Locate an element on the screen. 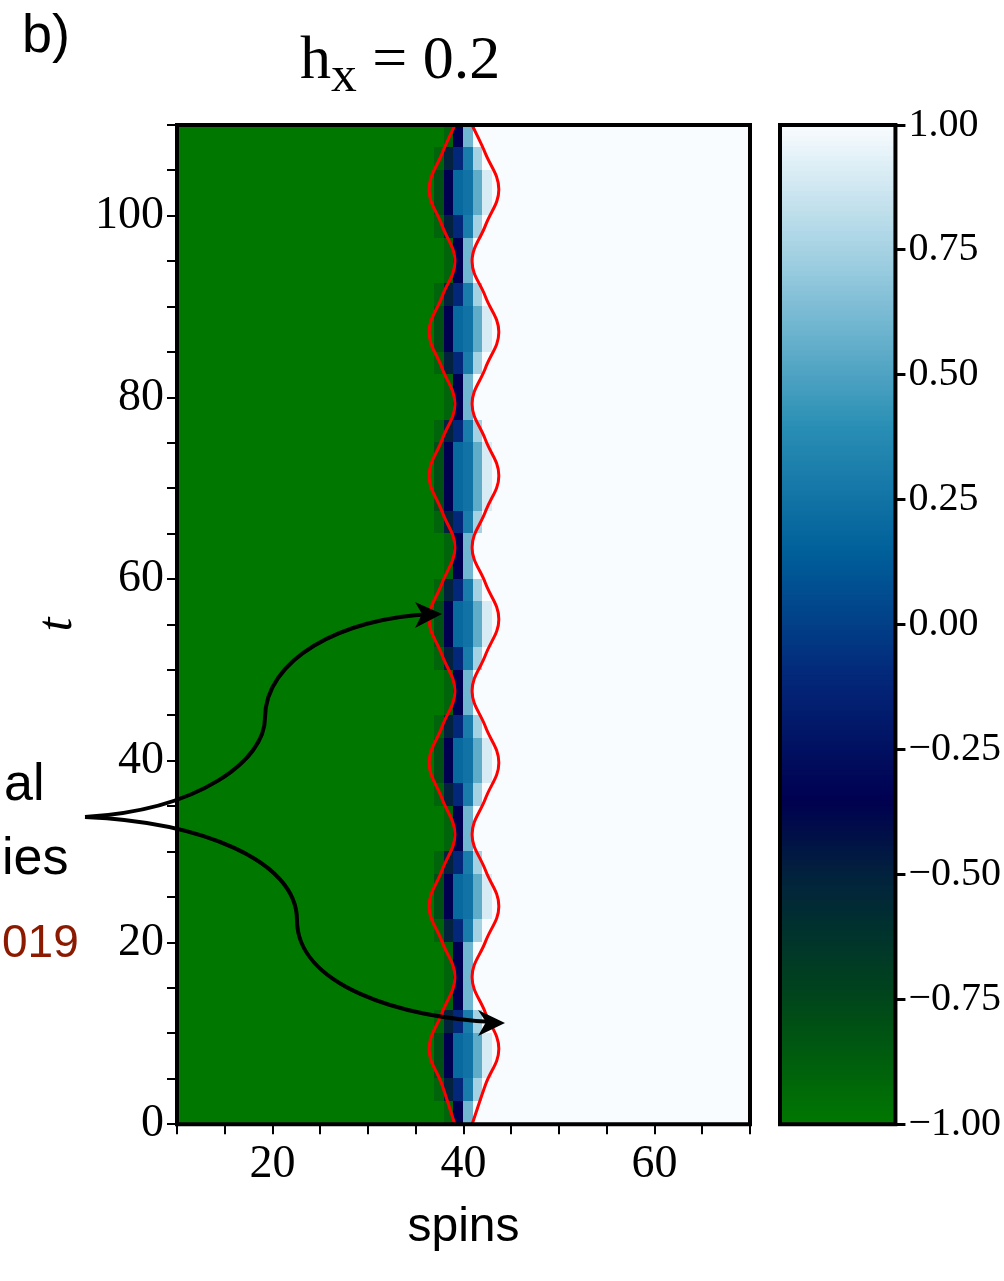 The image size is (1004, 1281). y-tick-label: 80 is located at coordinates (141, 394).